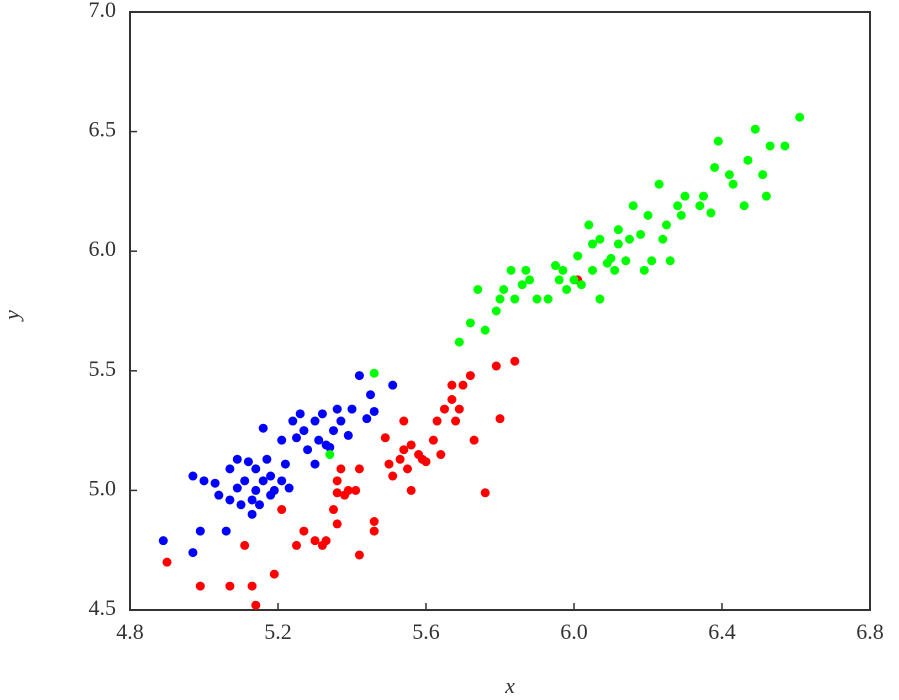  What do you see at coordinates (870, 631) in the screenshot?
I see `x-tick-label: 6.8` at bounding box center [870, 631].